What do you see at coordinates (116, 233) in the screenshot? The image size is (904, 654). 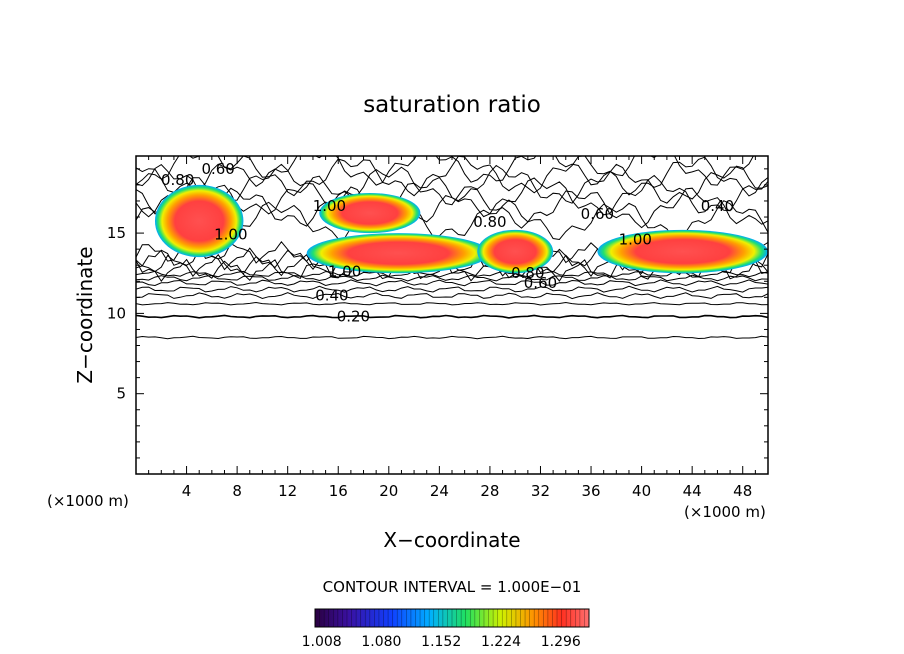 I see `y-tick-label: 15` at bounding box center [116, 233].